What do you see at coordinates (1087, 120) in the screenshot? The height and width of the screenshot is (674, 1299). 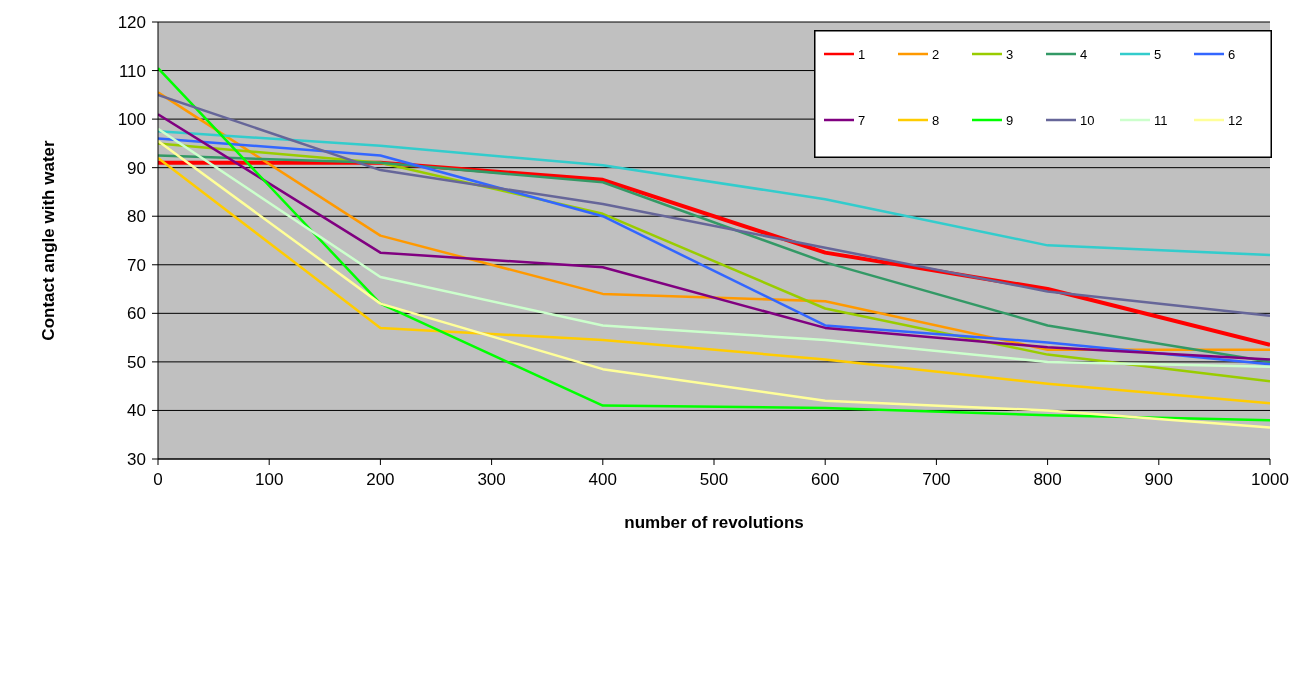 I see `legend-label: 10` at bounding box center [1087, 120].